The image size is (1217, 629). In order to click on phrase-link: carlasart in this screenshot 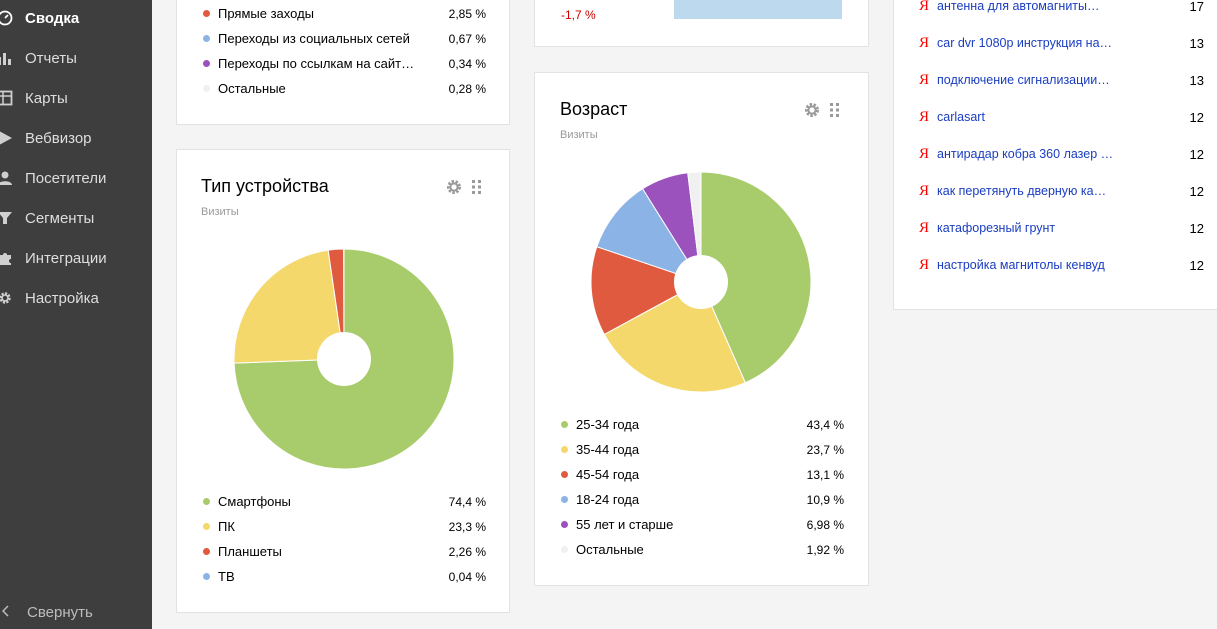, I will do `click(961, 117)`.